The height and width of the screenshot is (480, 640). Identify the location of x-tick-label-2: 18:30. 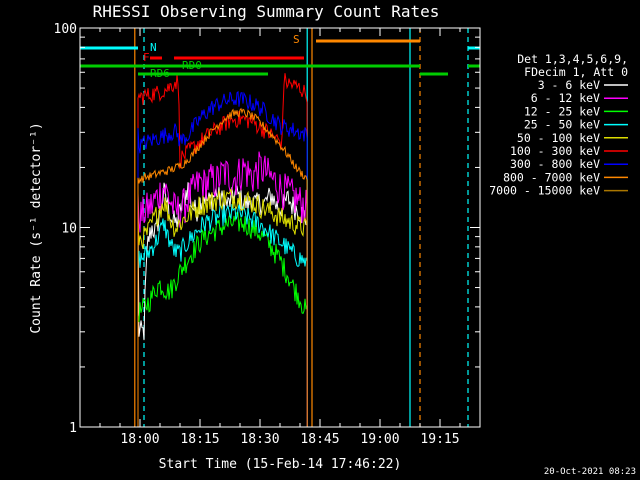
(259, 439).